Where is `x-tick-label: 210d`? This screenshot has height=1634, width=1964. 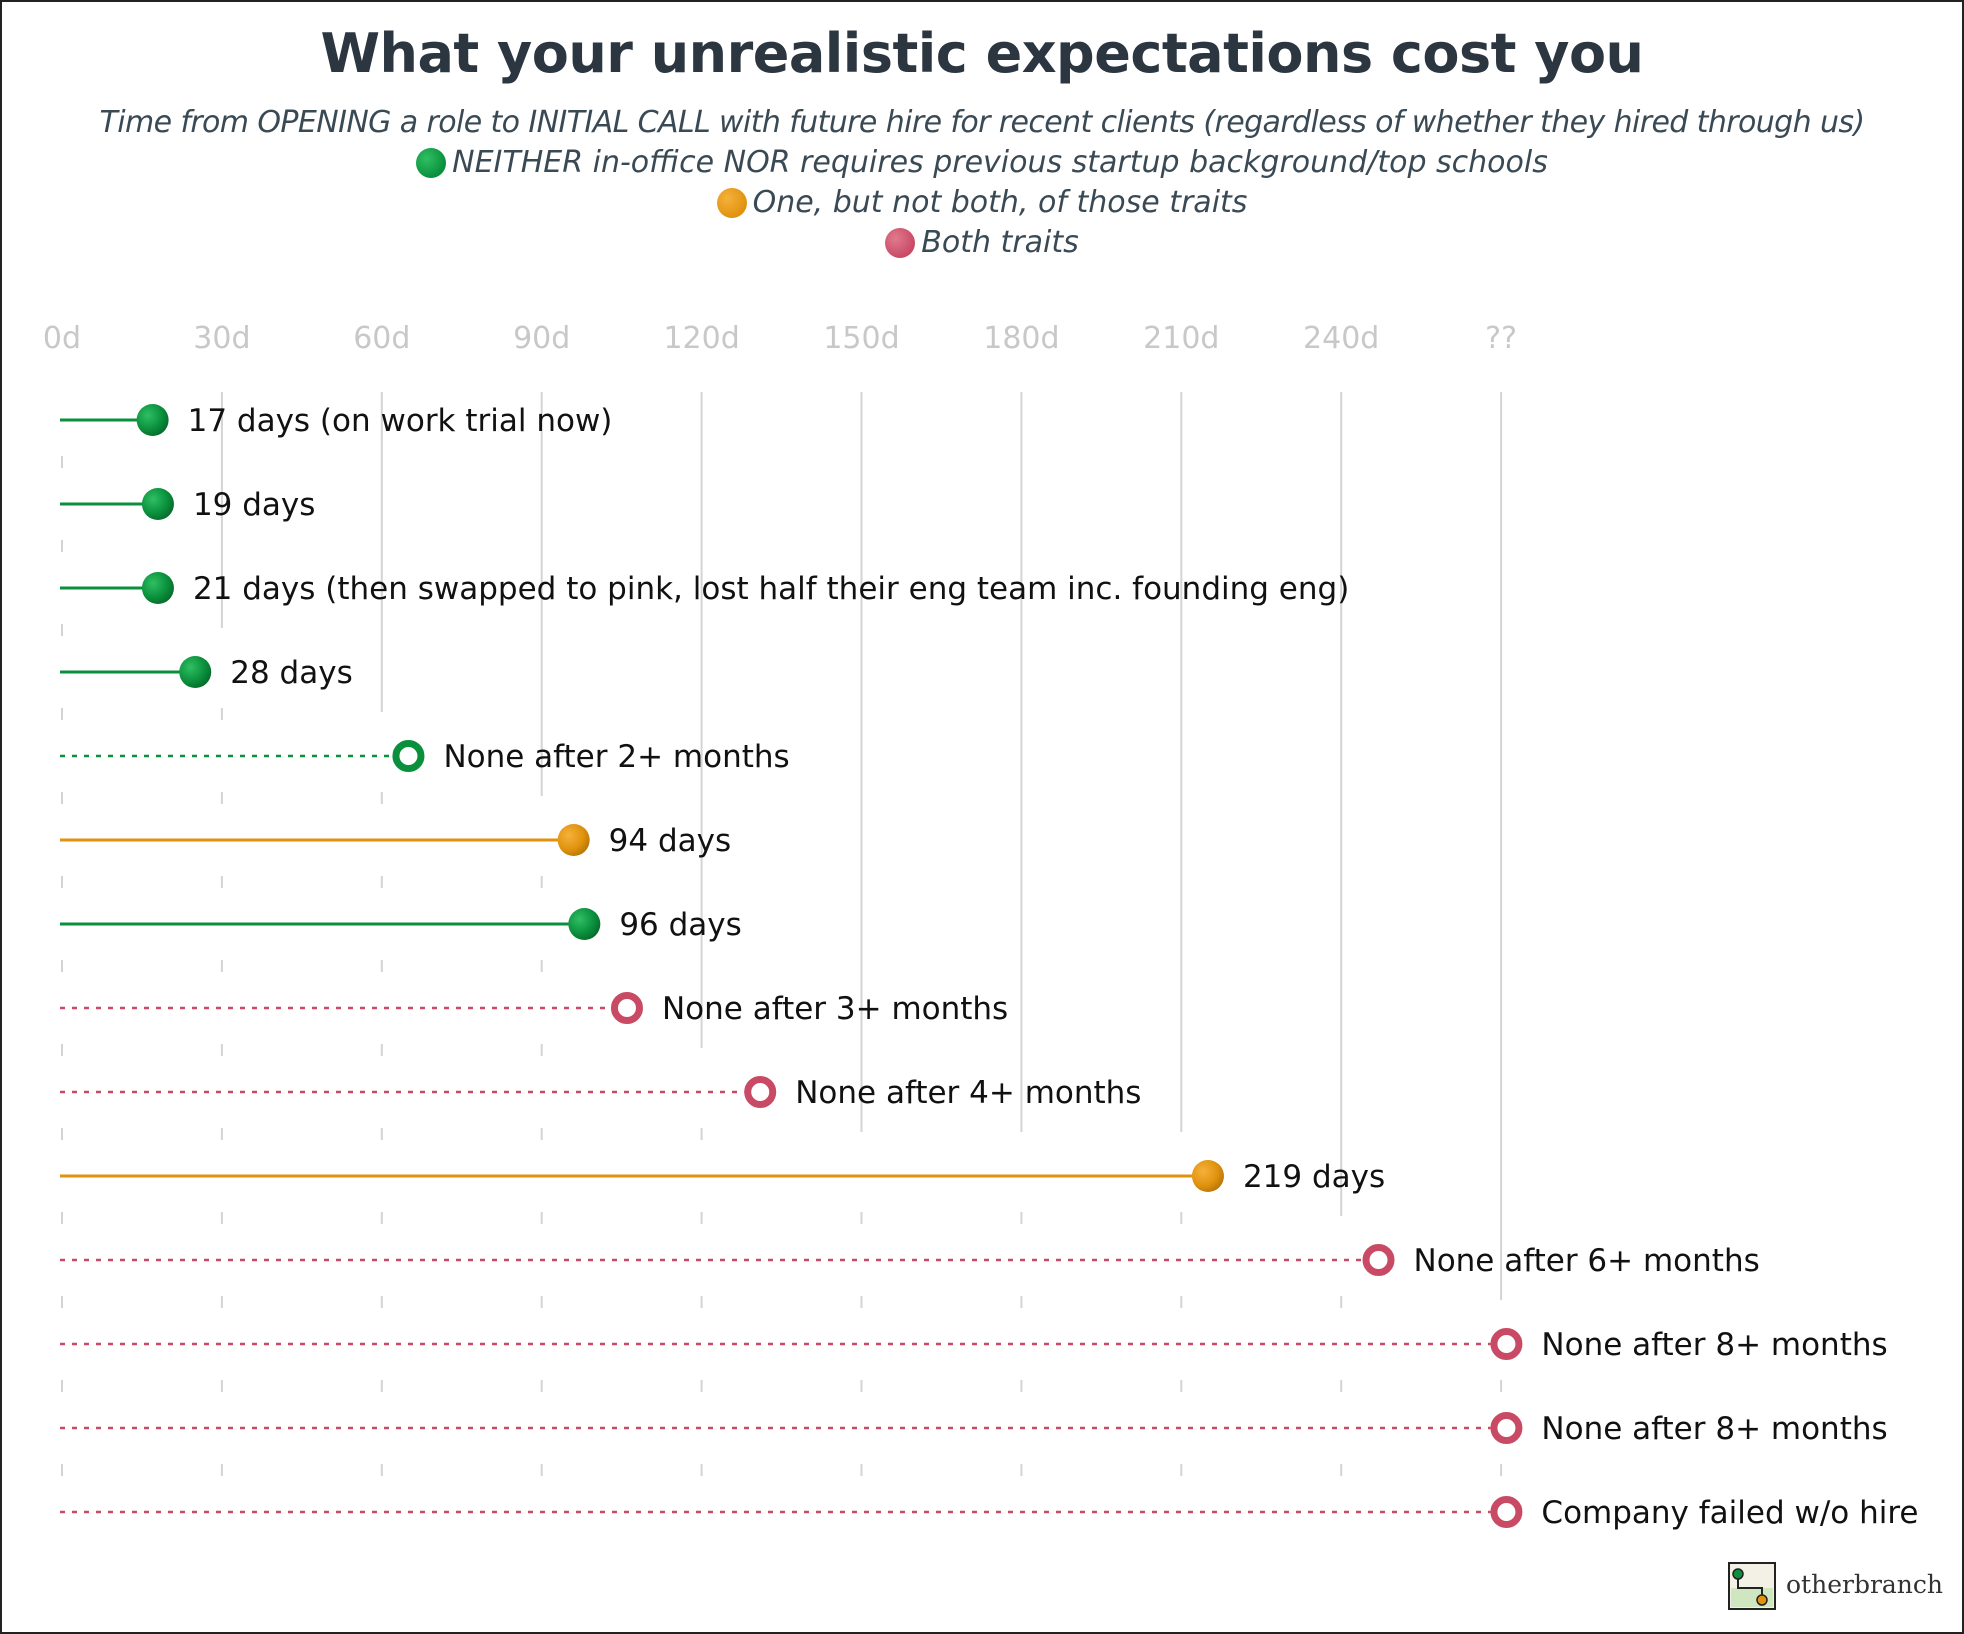
x-tick-label: 210d is located at coordinates (1181, 338).